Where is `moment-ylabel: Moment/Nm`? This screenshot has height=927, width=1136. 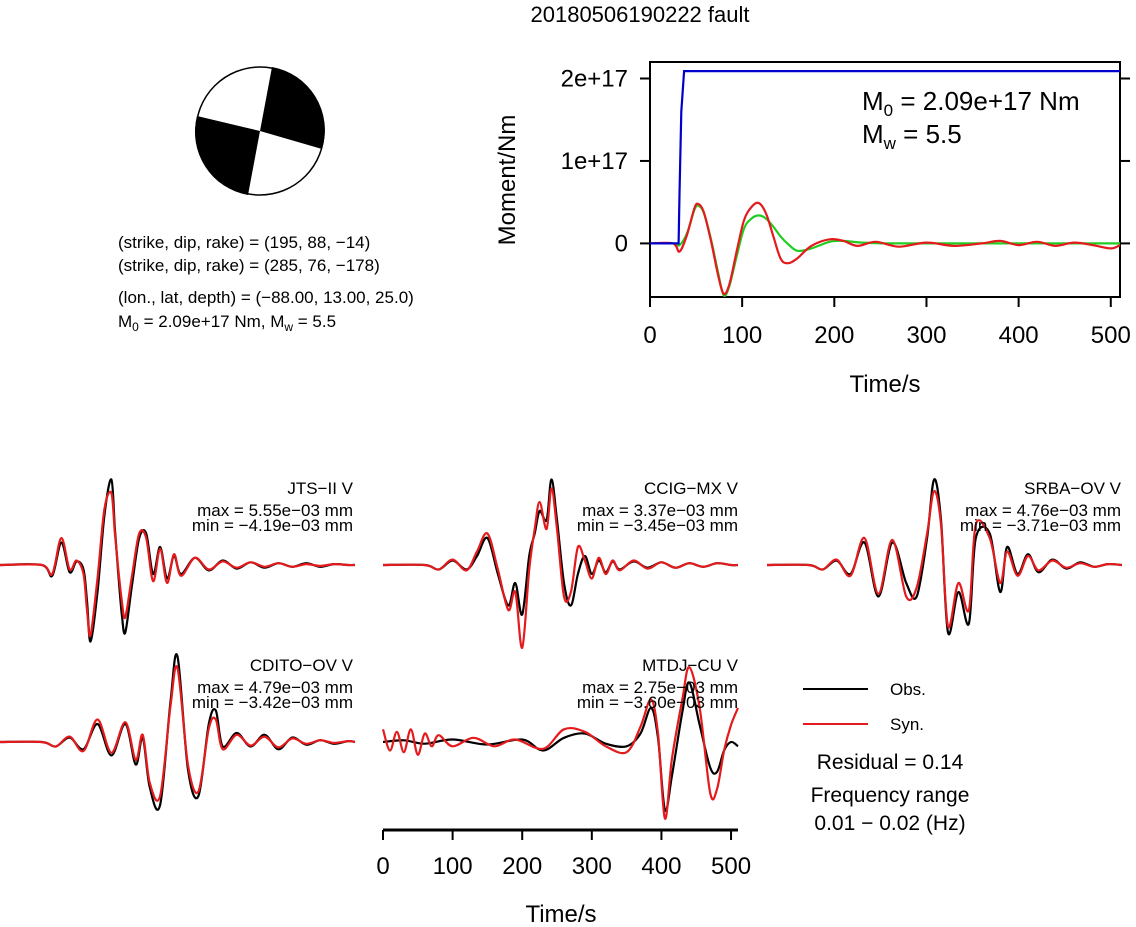
moment-ylabel: Moment/Nm is located at coordinates (507, 180).